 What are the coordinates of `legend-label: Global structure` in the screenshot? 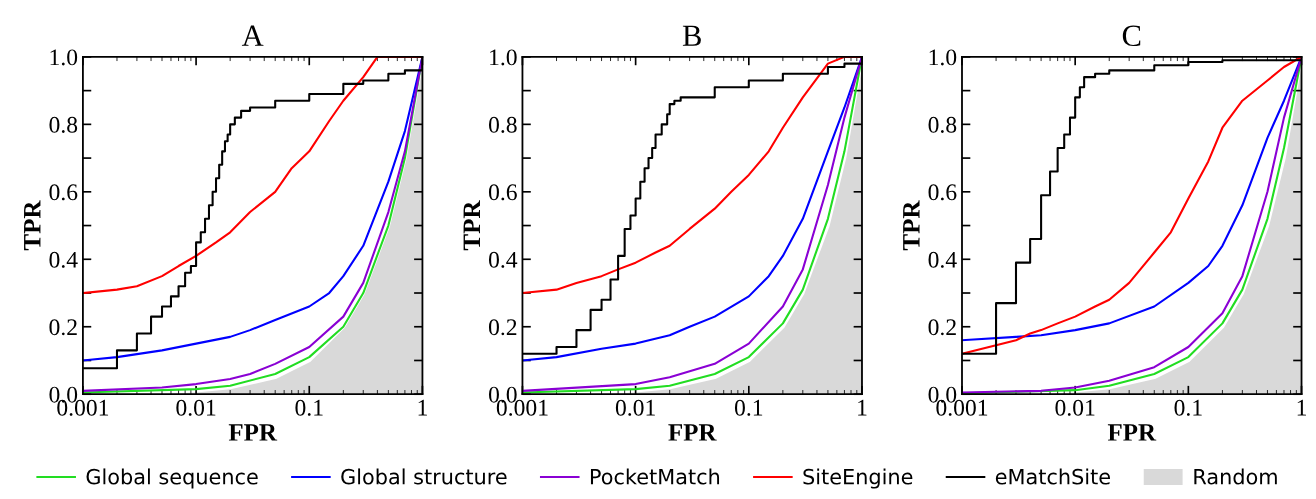 It's located at (424, 476).